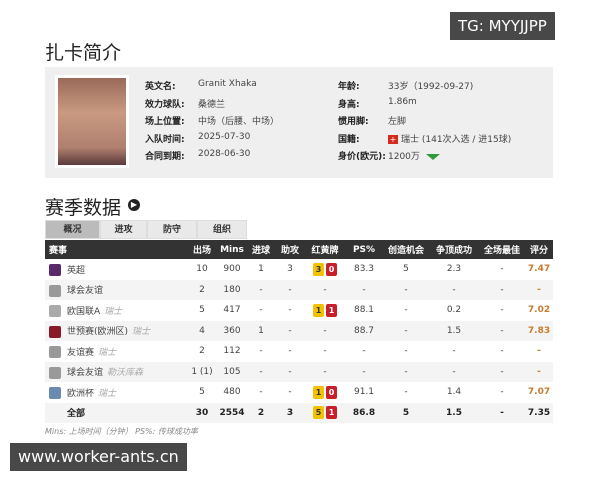 This screenshot has width=600, height=480. What do you see at coordinates (232, 269) in the screenshot?
I see `mins-cell: 900` at bounding box center [232, 269].